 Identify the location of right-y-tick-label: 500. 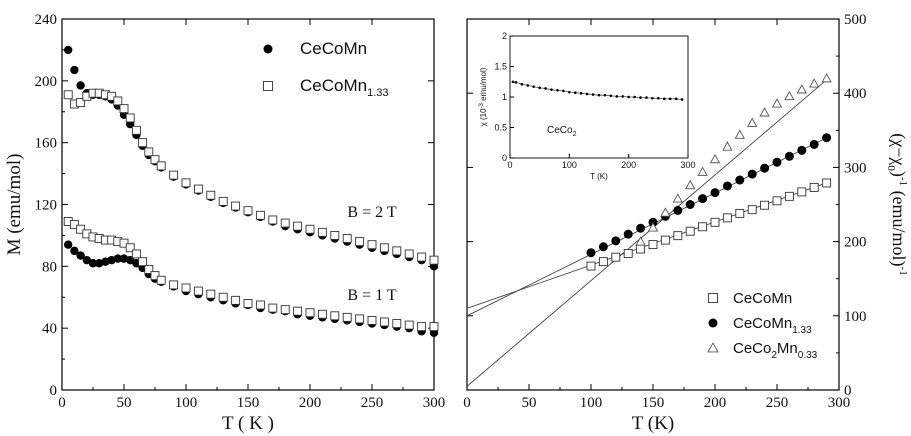
(855, 20).